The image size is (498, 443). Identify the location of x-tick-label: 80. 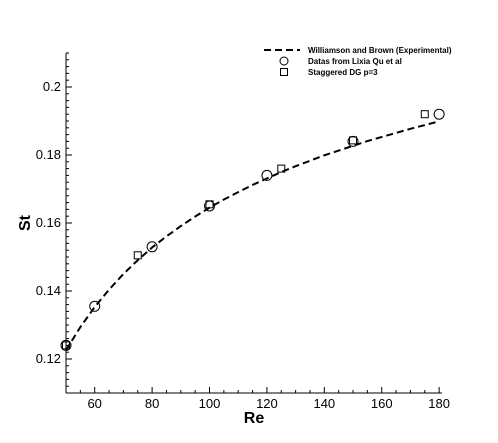
(152, 403).